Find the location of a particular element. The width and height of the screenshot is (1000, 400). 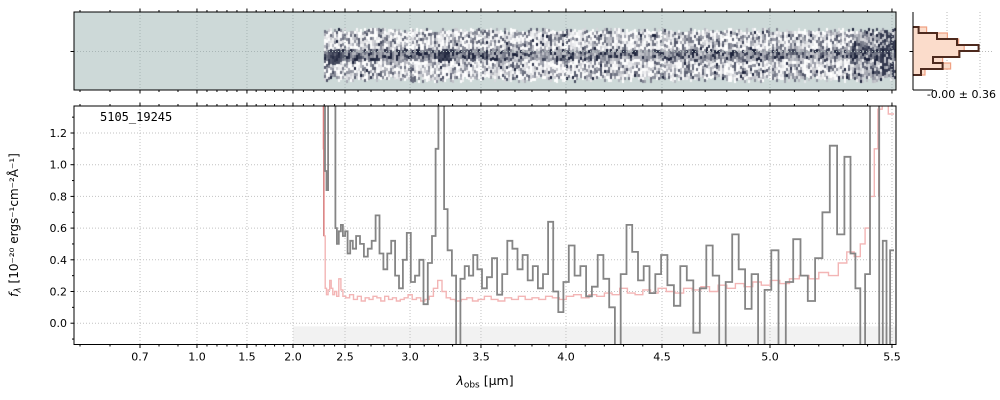

x-tick-label: 5.0 is located at coordinates (770, 357).